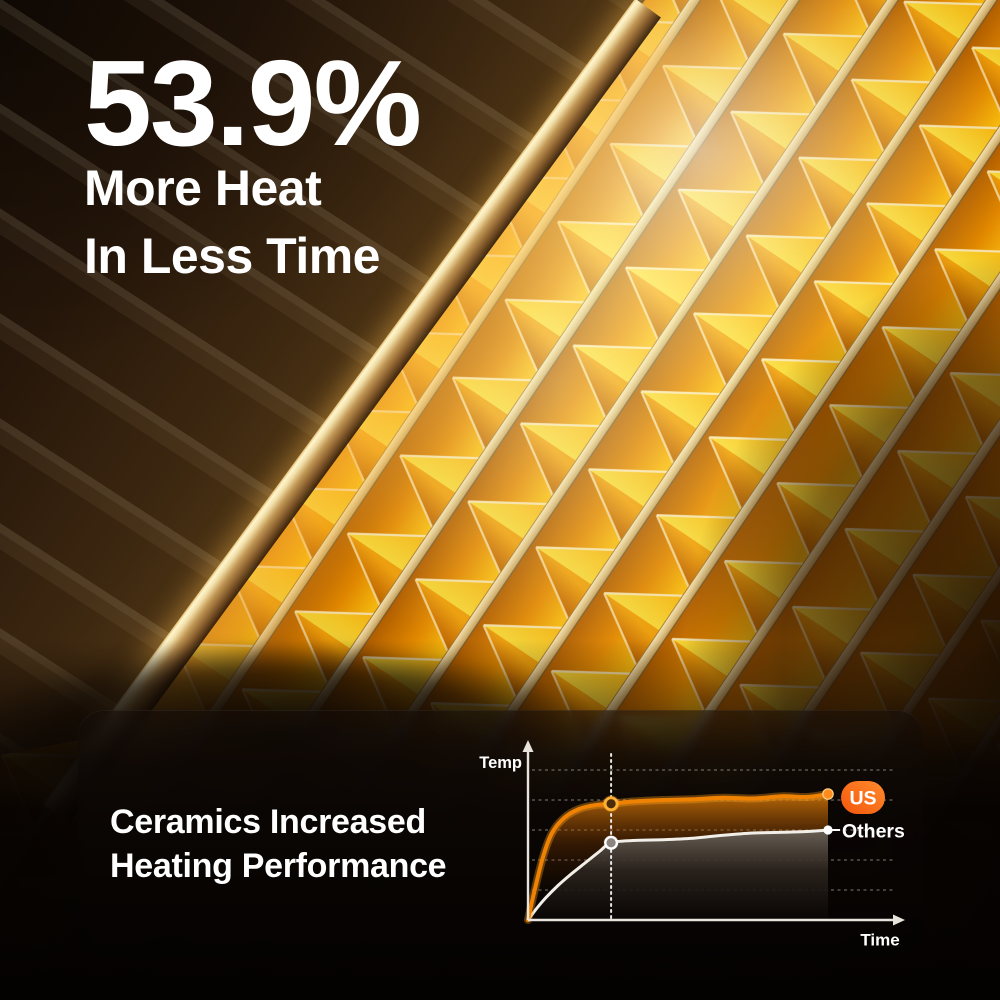 This screenshot has width=1000, height=1000. What do you see at coordinates (232, 256) in the screenshot?
I see `headline-line2: In Less Time` at bounding box center [232, 256].